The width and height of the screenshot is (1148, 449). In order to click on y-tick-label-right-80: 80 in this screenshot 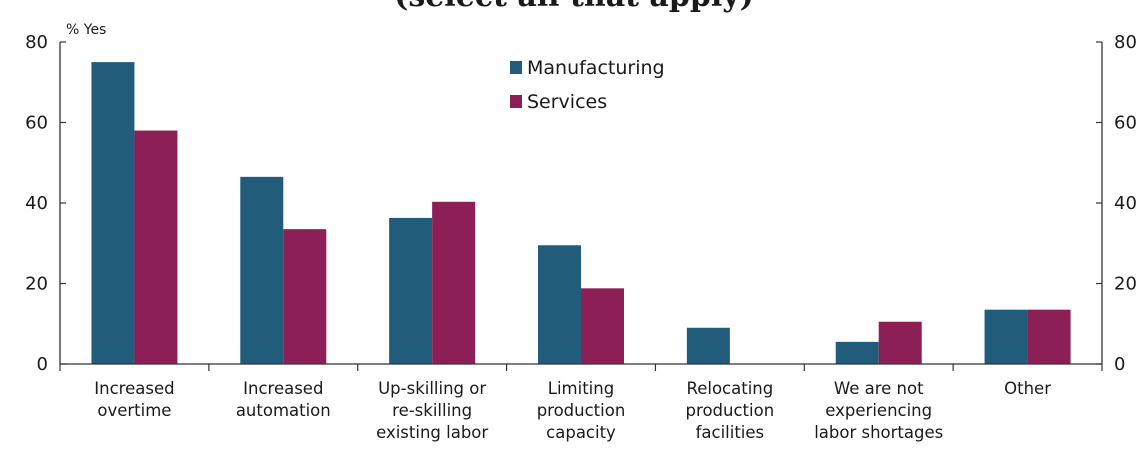, I will do `click(1125, 42)`.